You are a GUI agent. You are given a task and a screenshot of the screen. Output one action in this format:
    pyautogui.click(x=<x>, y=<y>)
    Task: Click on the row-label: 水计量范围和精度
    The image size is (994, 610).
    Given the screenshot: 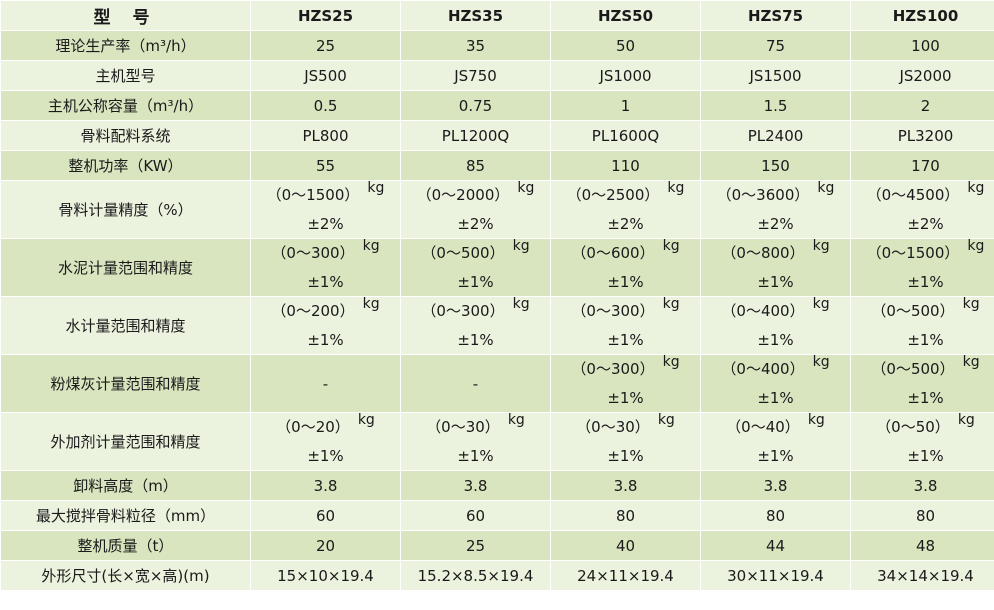 What is the action you would take?
    pyautogui.click(x=125, y=325)
    